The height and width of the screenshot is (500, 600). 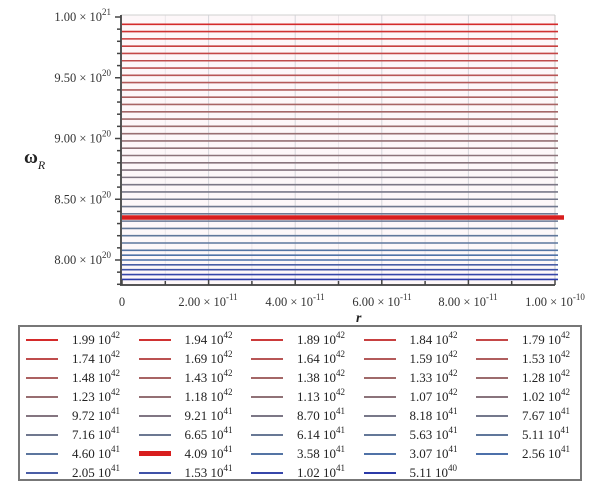 I want to click on y-tick-label: 9.00 × 10²⁰, so click(x=82, y=137).